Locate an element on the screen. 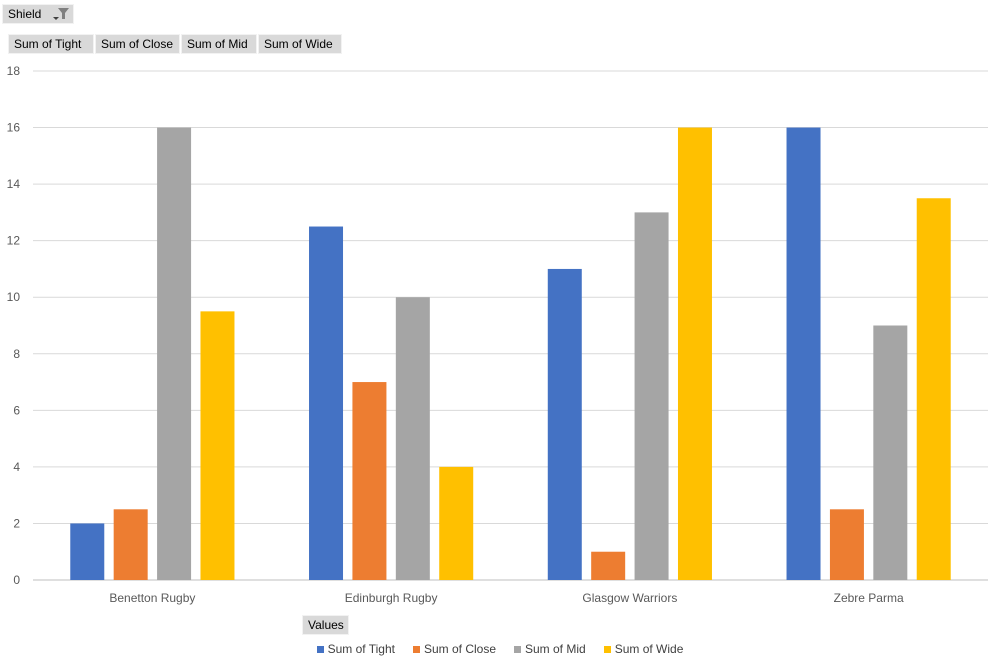  legend-item: Sum of Wide is located at coordinates (643, 649).